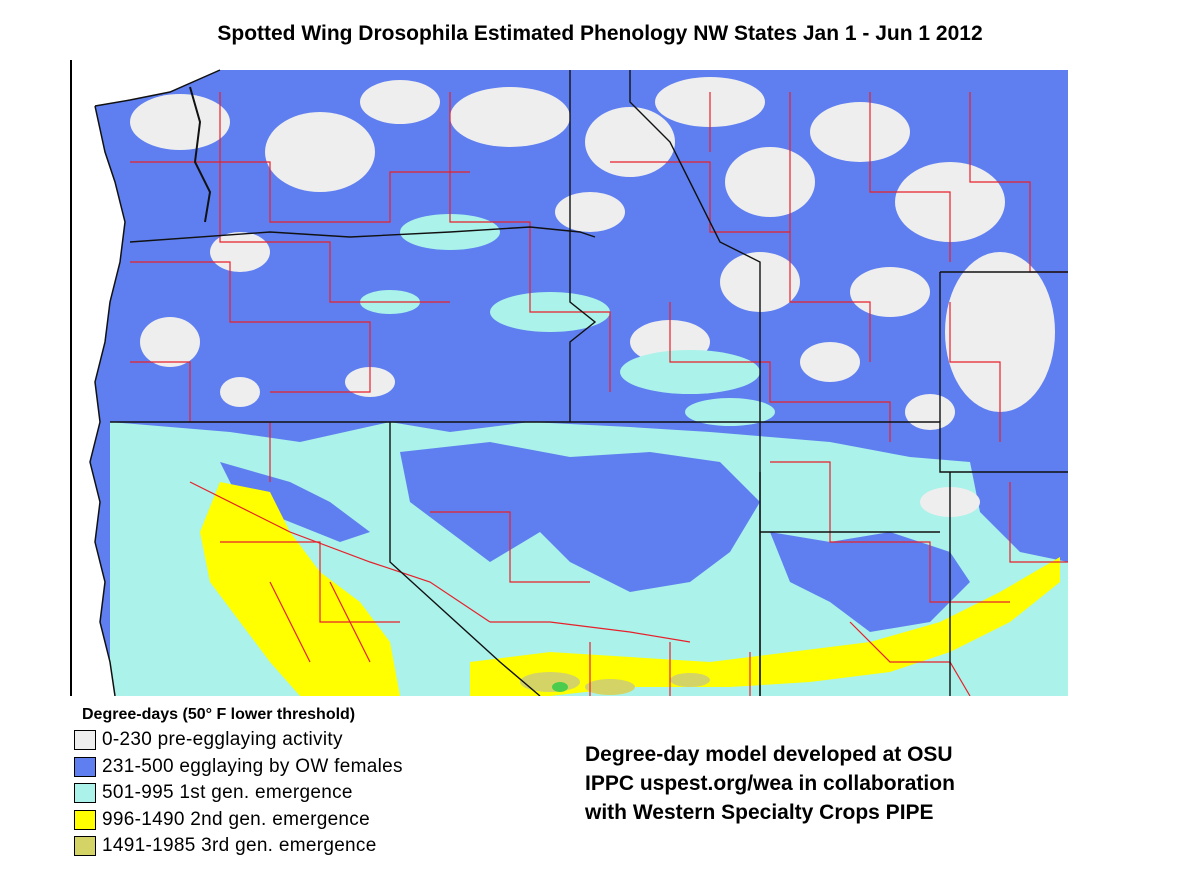  I want to click on legend-item: 996-1490 2nd gen. emergence, so click(238, 820).